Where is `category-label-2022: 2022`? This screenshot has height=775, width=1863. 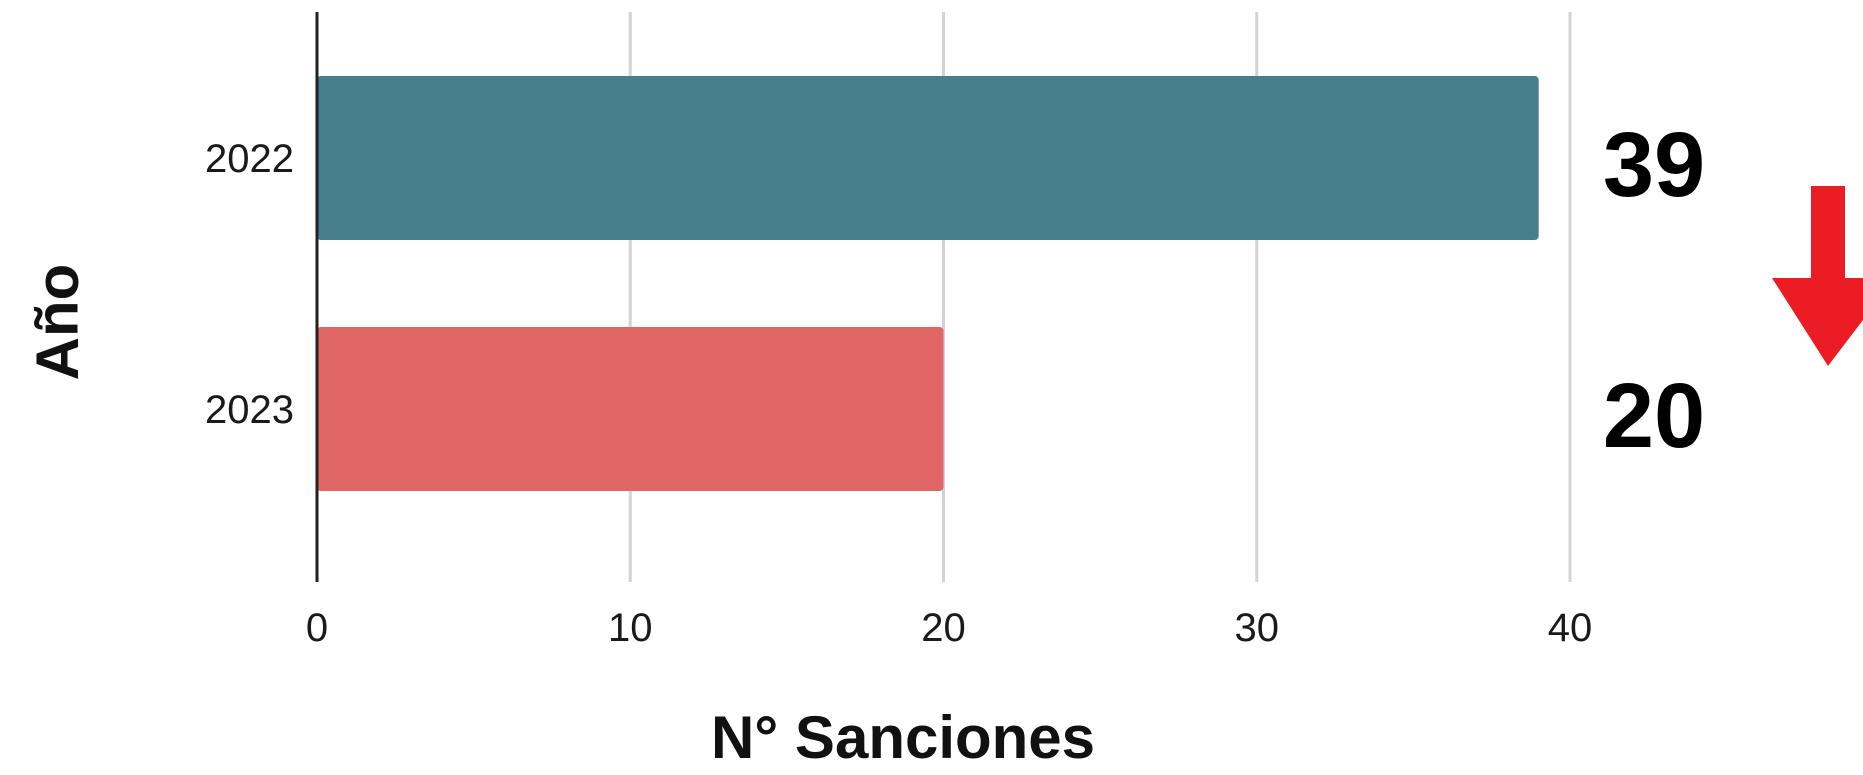
category-label-2022: 2022 is located at coordinates (249, 159).